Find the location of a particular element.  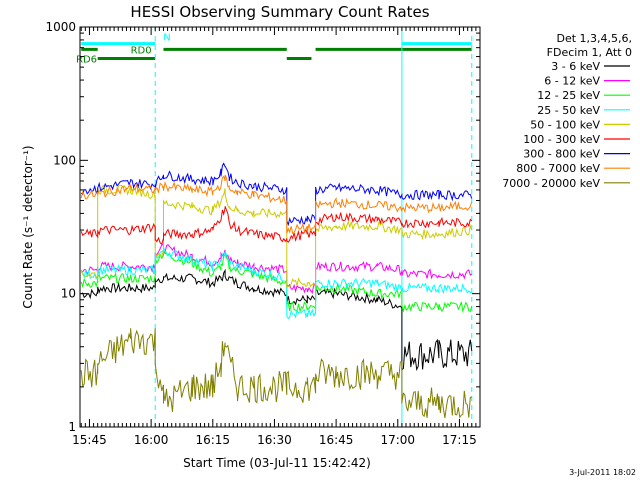

x-tick-label: 17:00 is located at coordinates (397, 440).